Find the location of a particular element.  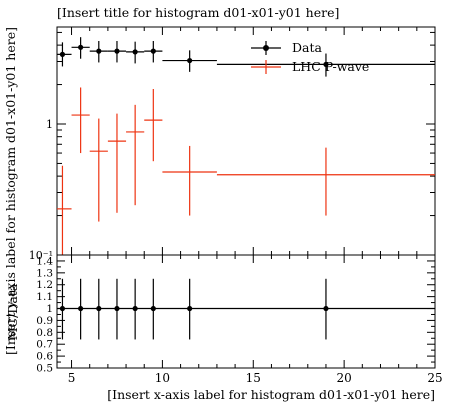

x-tick-label: 20 is located at coordinates (343, 378).